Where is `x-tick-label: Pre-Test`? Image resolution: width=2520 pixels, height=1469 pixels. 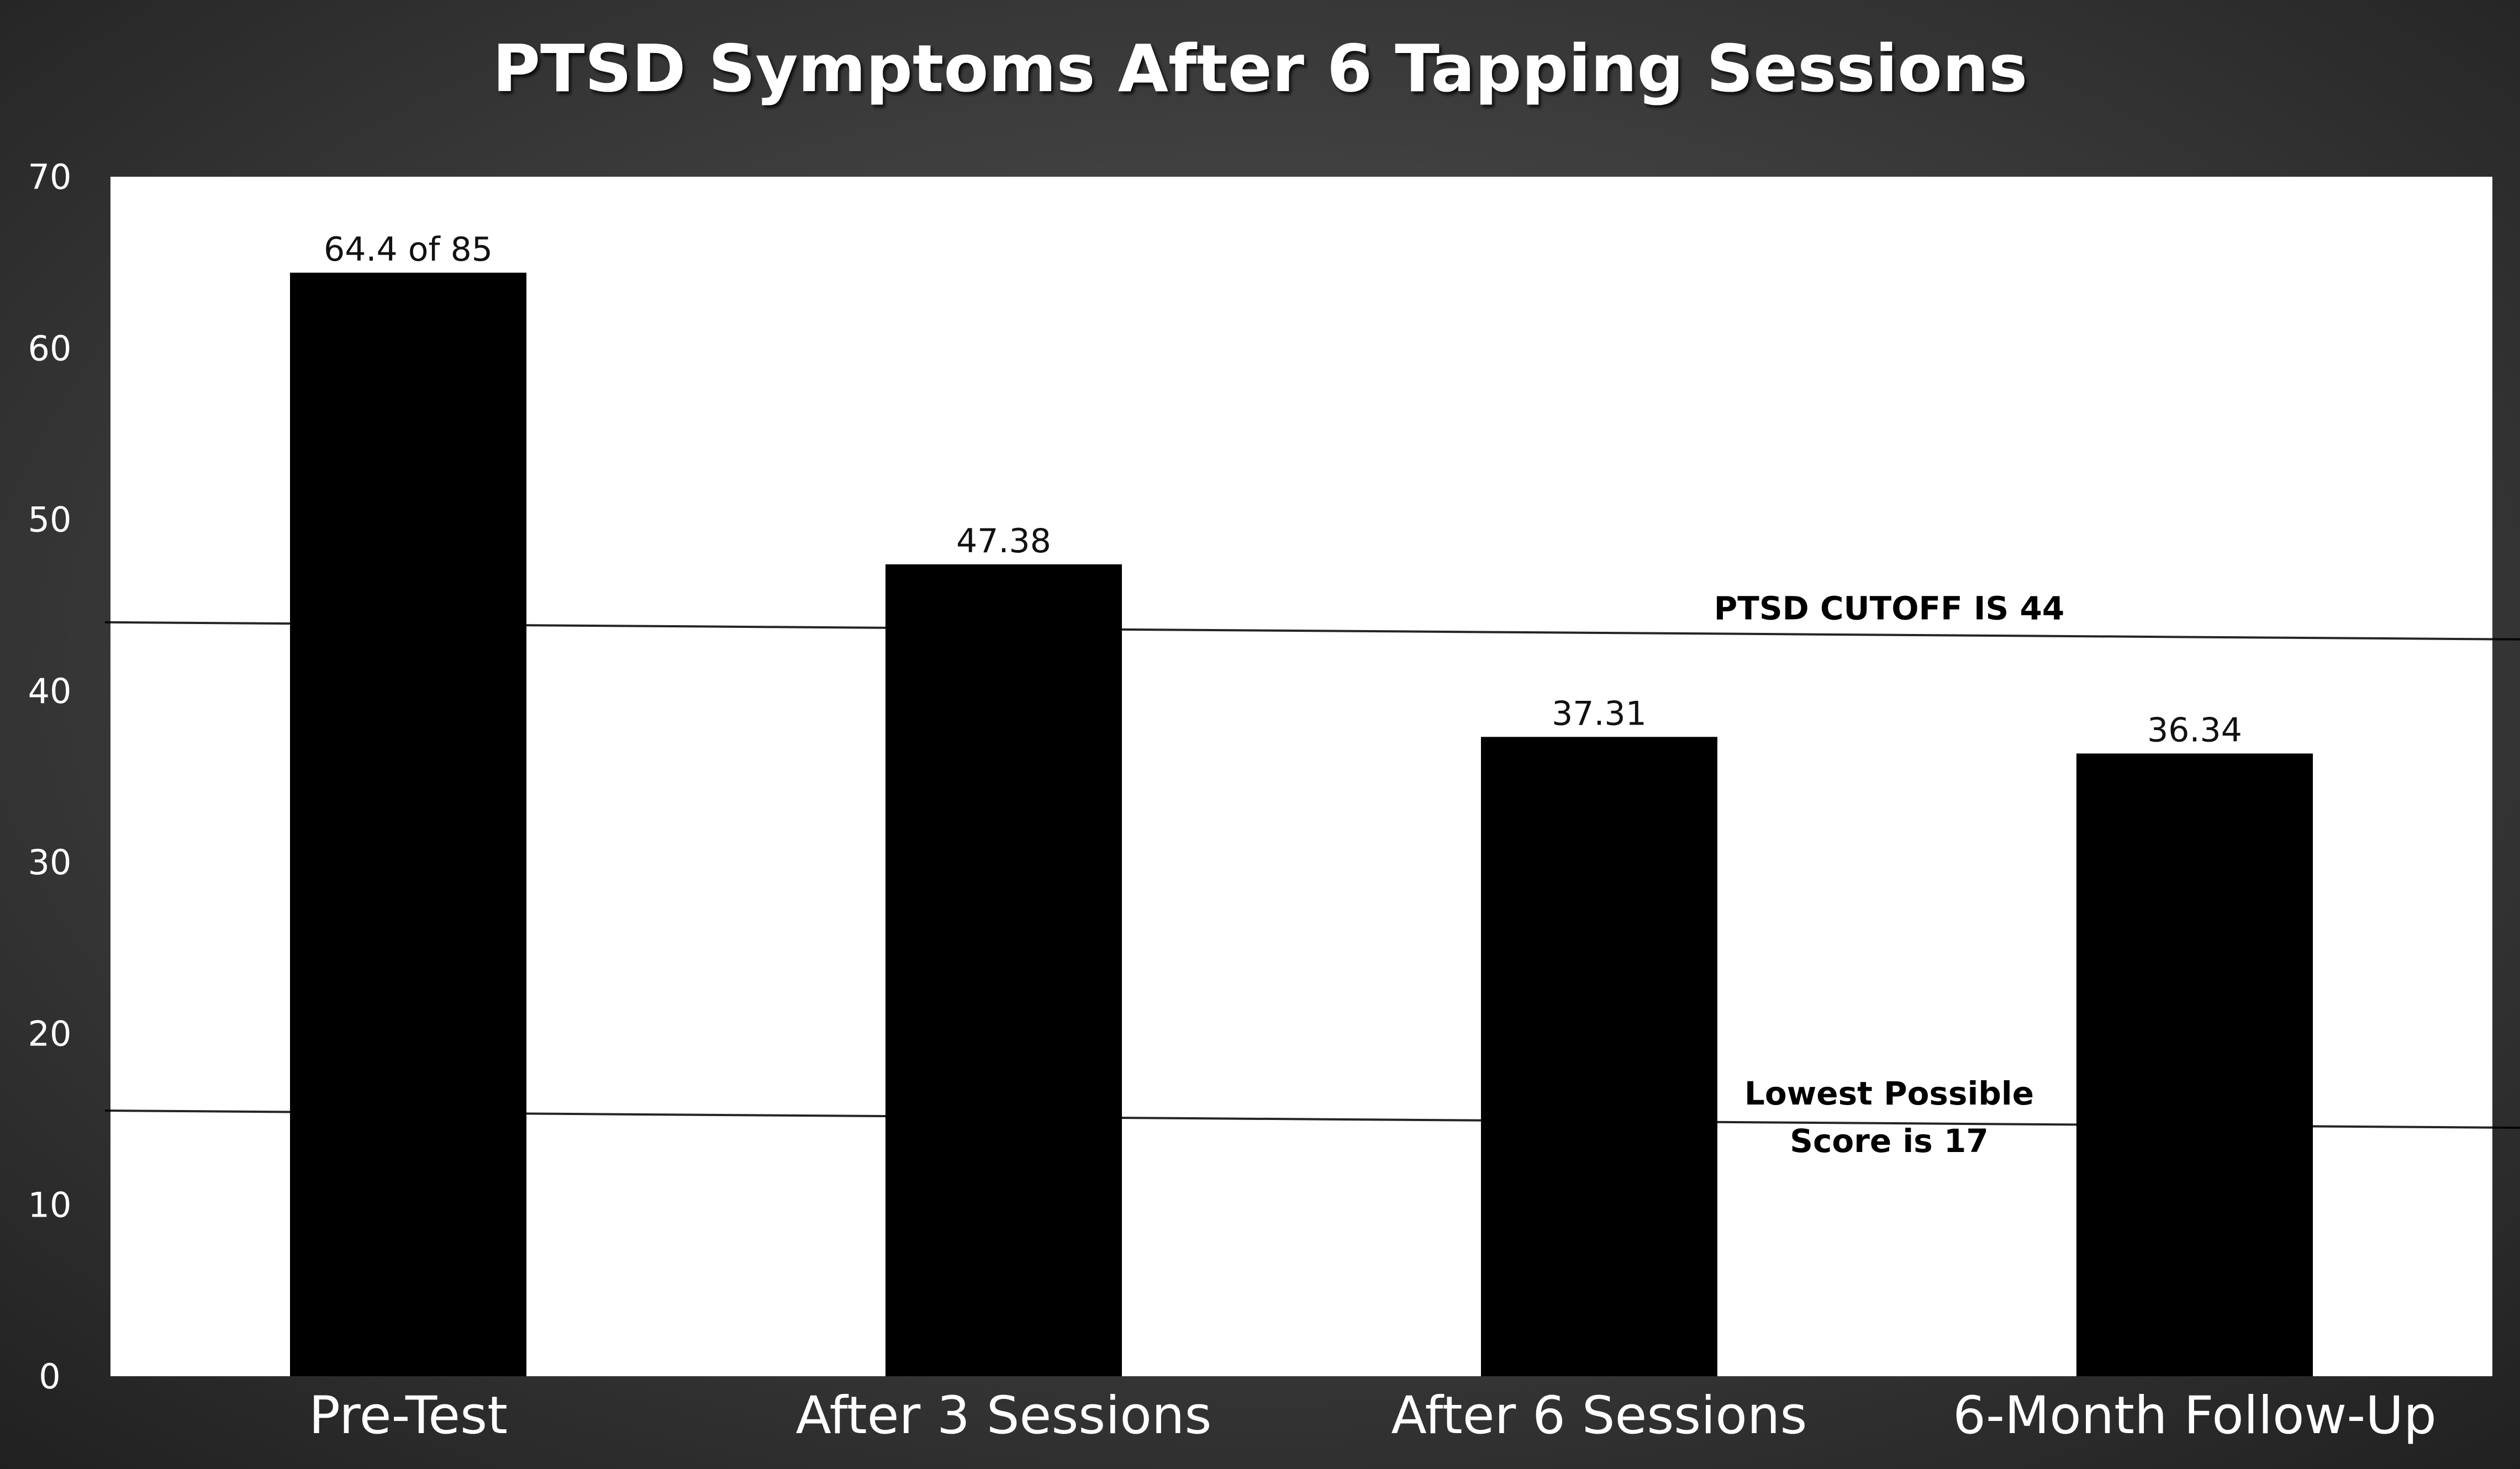 x-tick-label: Pre-Test is located at coordinates (408, 1416).